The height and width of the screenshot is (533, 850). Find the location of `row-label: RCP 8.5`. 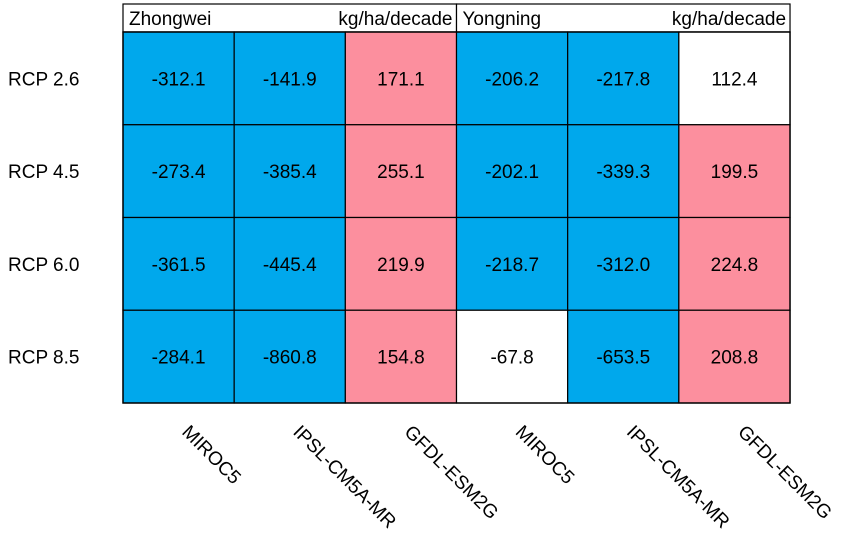

row-label: RCP 8.5 is located at coordinates (43, 358).